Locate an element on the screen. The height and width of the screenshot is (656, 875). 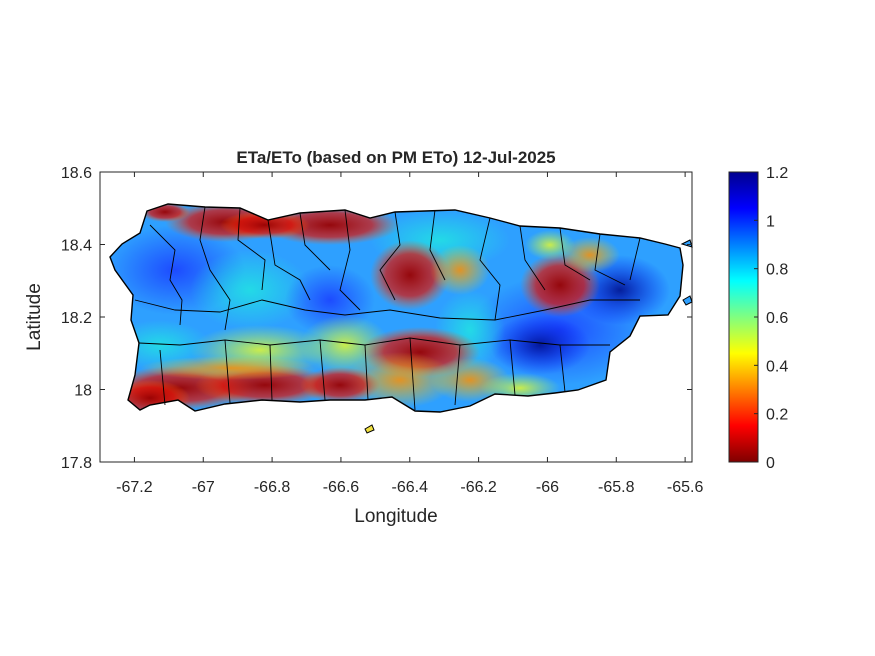
colorbar-tick-label: 0.8 is located at coordinates (777, 270).